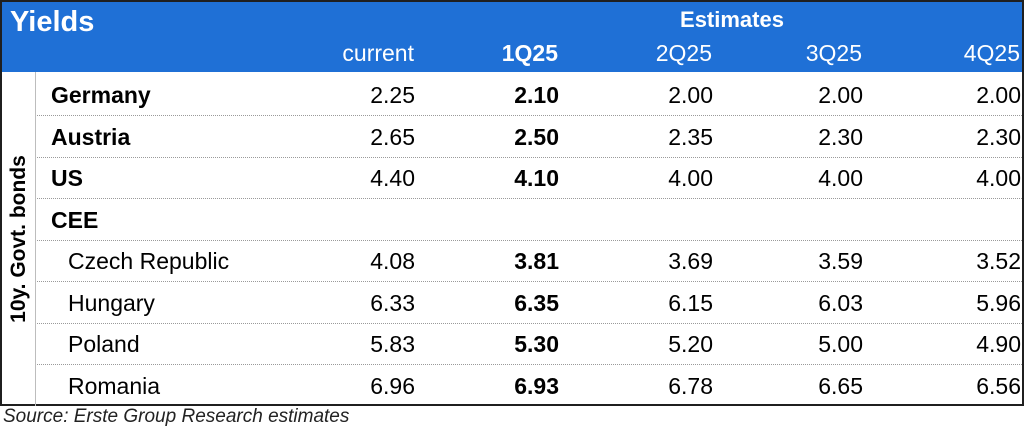 Image resolution: width=1024 pixels, height=438 pixels. What do you see at coordinates (392, 385) in the screenshot?
I see `cell-current: 6.96` at bounding box center [392, 385].